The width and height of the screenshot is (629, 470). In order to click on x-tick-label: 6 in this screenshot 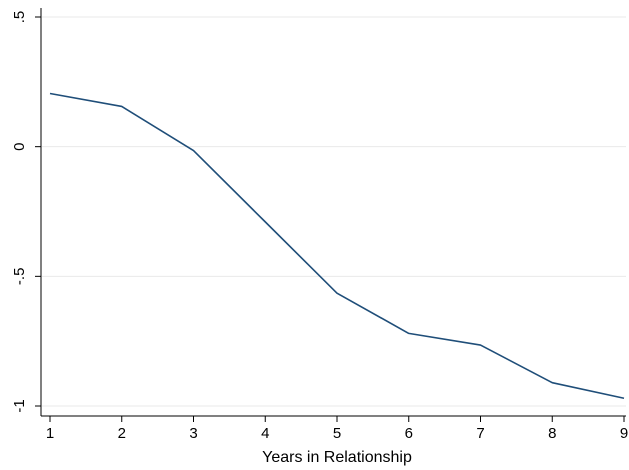, I will do `click(409, 433)`.